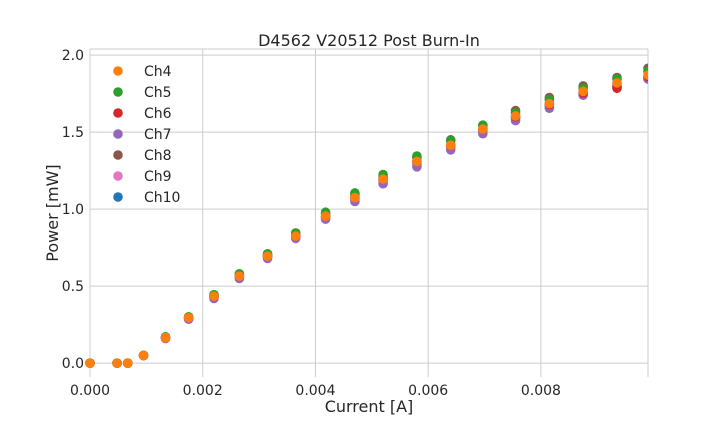 The width and height of the screenshot is (720, 432). What do you see at coordinates (158, 135) in the screenshot?
I see `legend-label-ch7: Ch7` at bounding box center [158, 135].